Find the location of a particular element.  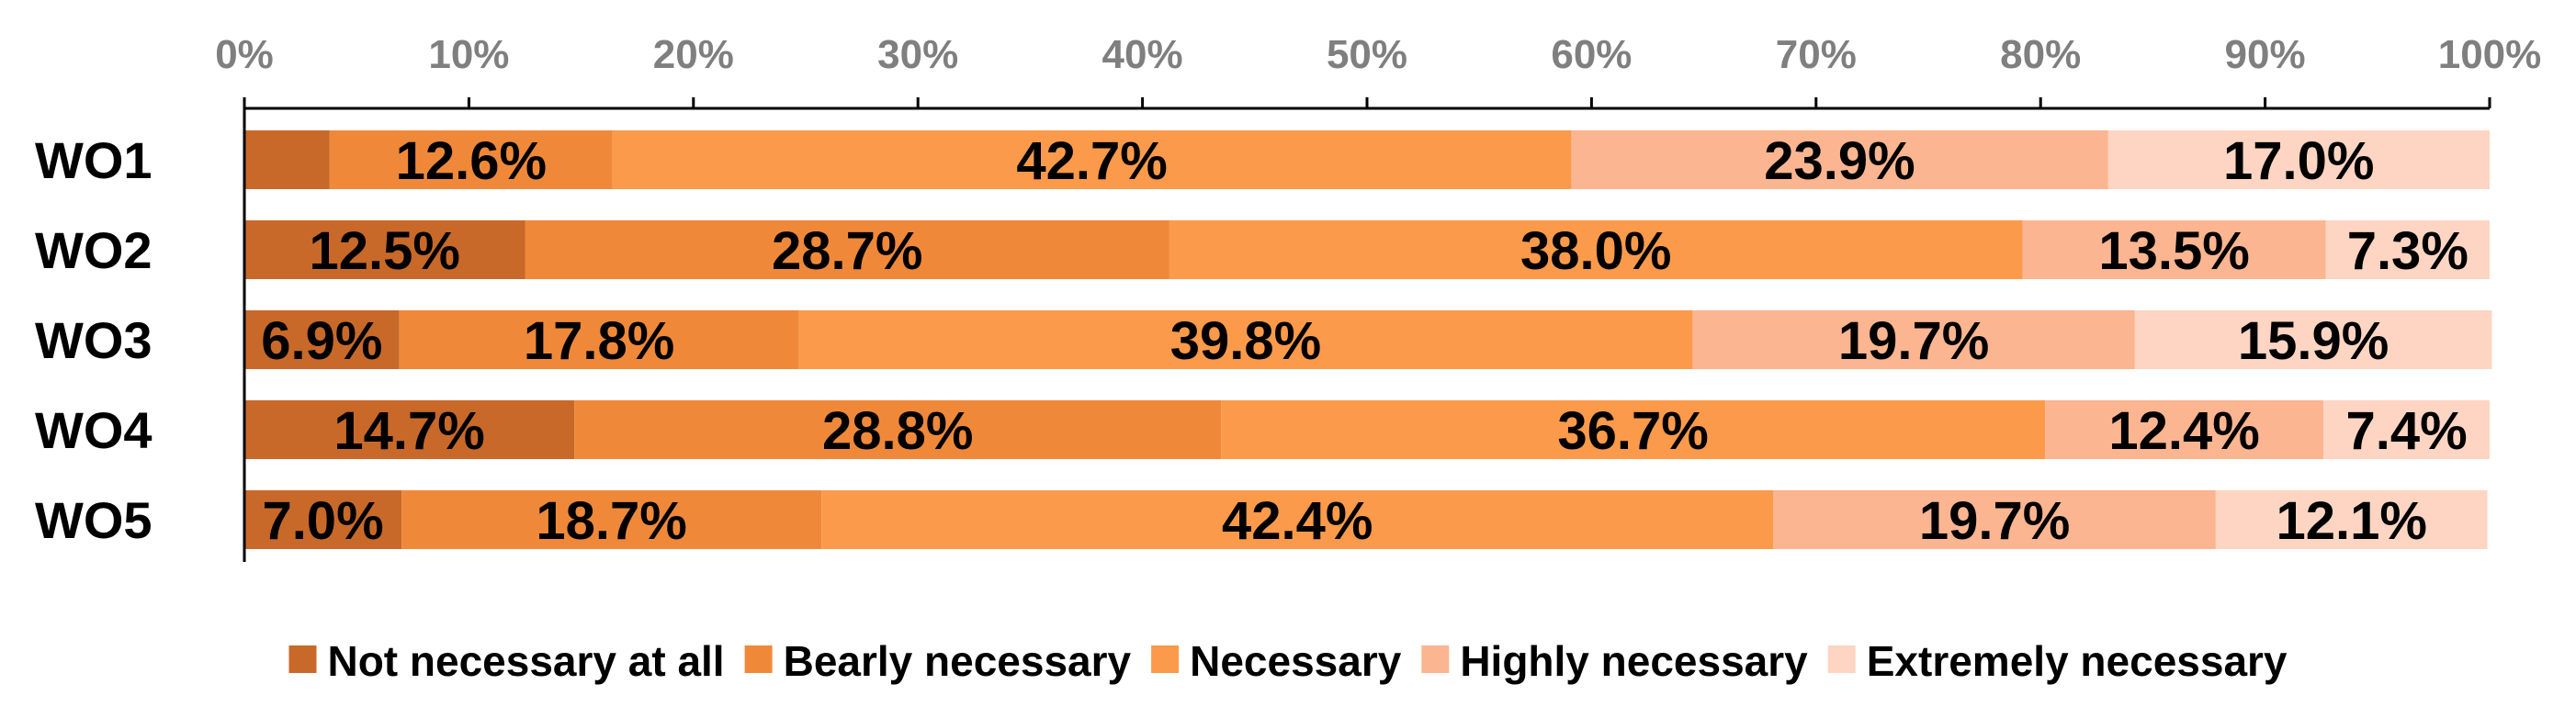

data-label: 39.8% is located at coordinates (1245, 341).